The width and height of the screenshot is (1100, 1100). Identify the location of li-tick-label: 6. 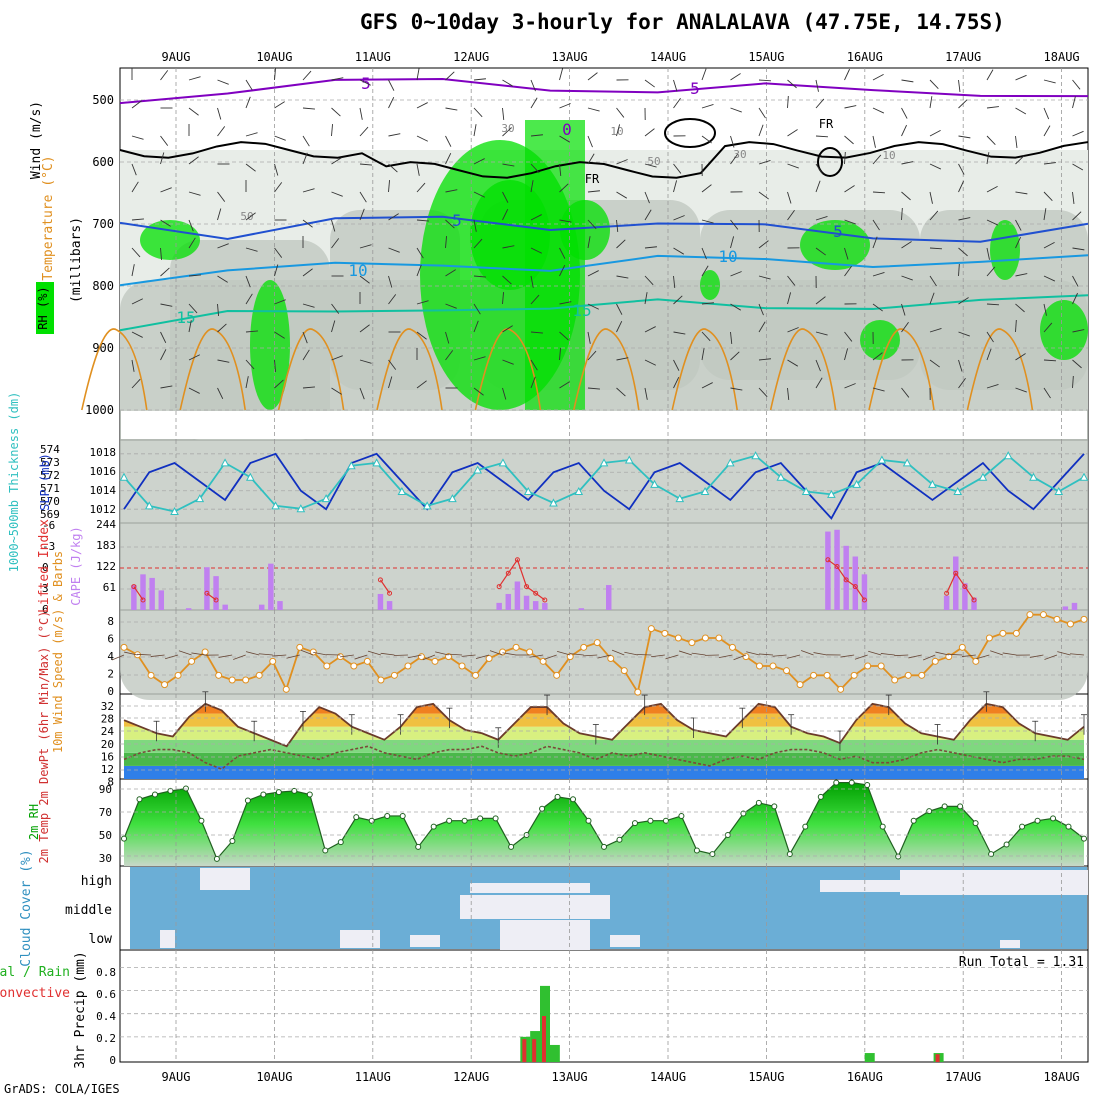
(45, 609).